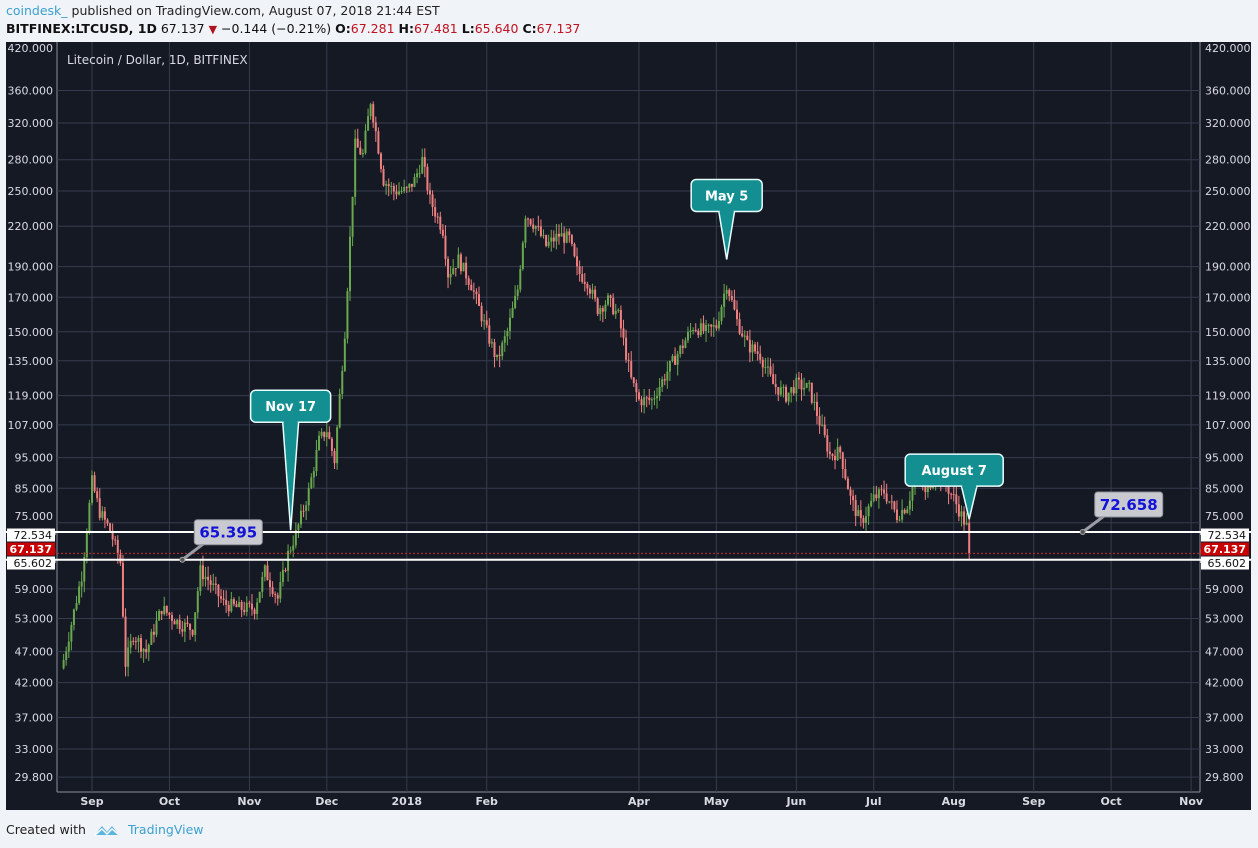  I want to click on y-tick-label-left: 59.000, so click(34, 589).